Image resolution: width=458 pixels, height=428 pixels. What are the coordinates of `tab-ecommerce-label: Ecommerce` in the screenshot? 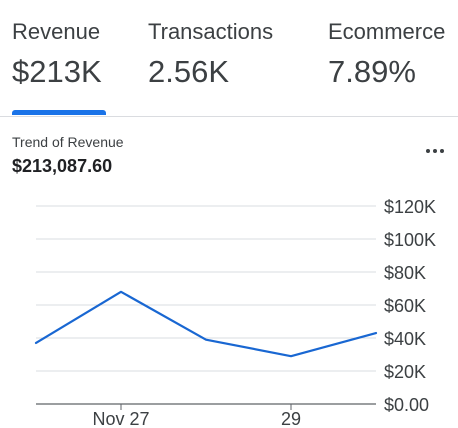 It's located at (387, 31).